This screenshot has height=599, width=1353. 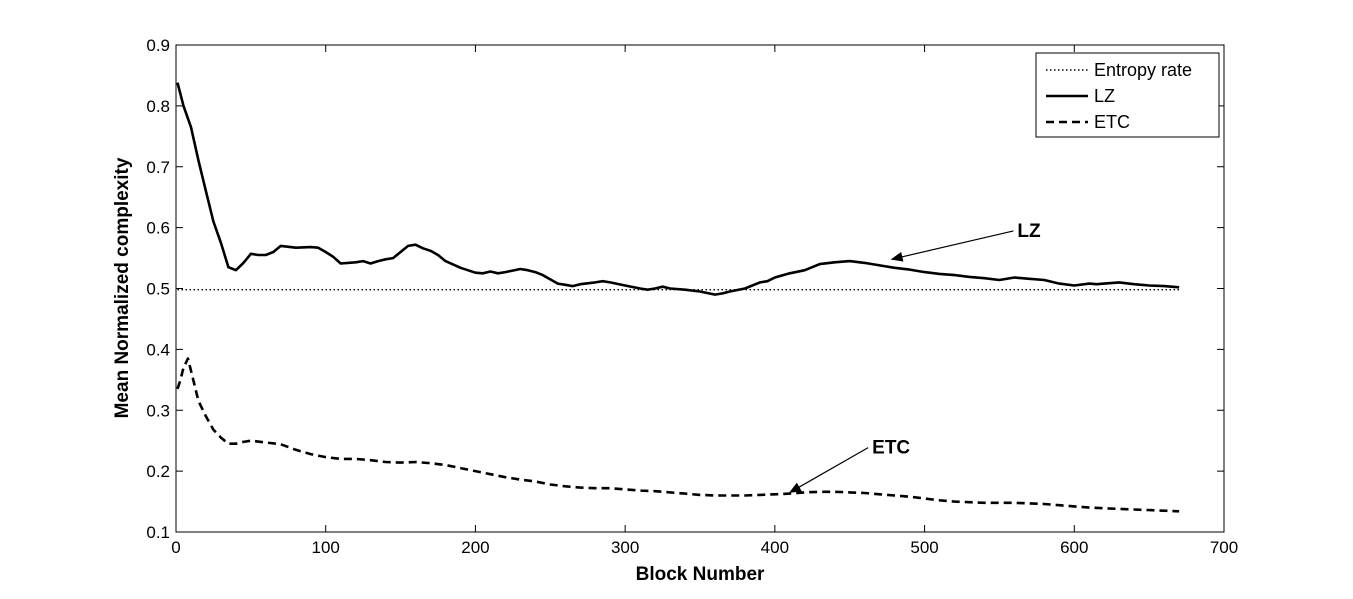 What do you see at coordinates (122, 287) in the screenshot?
I see `y-axis-title: Mean Normalized complexity` at bounding box center [122, 287].